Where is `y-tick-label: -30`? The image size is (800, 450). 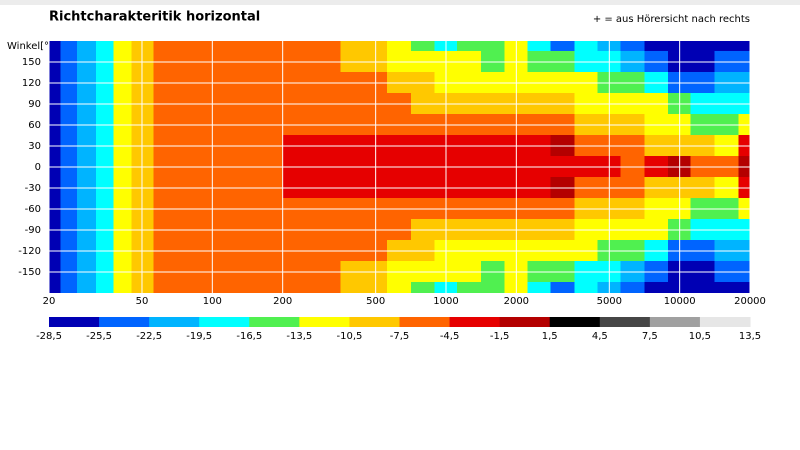 y-tick-label: -30 is located at coordinates (33, 188).